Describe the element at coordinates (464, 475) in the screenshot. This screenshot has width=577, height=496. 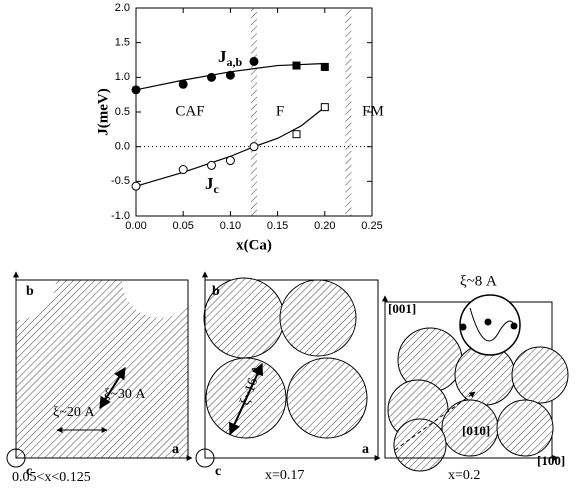
I see `caption: x=0.2` at that location.